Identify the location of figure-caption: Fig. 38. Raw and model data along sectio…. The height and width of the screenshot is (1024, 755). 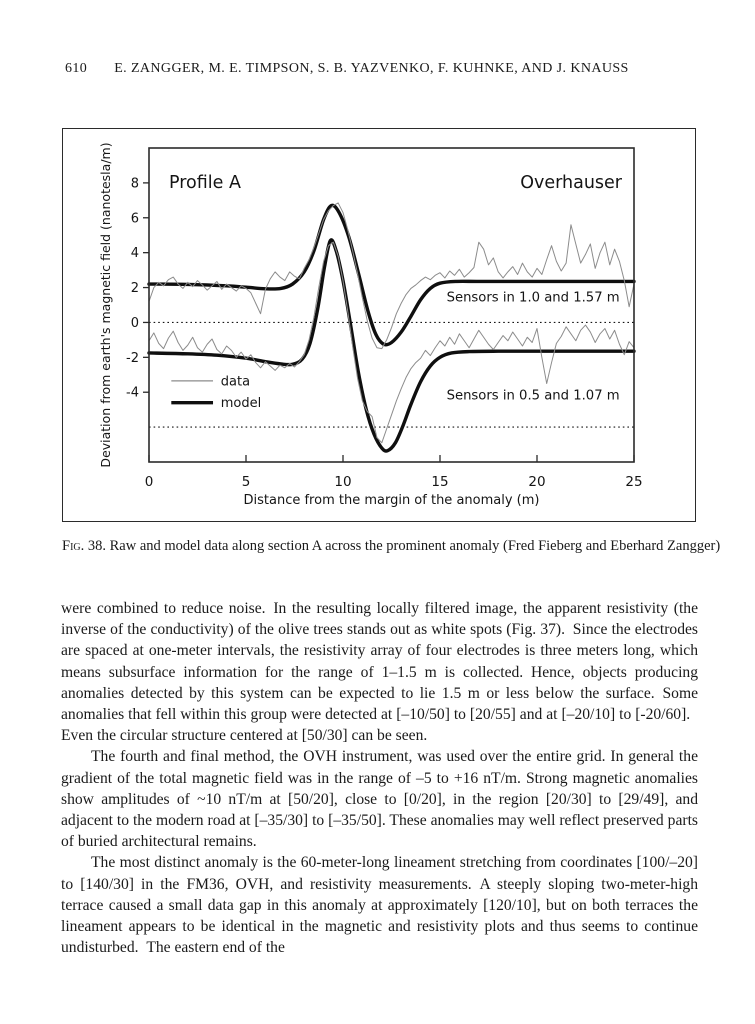
(408, 546).